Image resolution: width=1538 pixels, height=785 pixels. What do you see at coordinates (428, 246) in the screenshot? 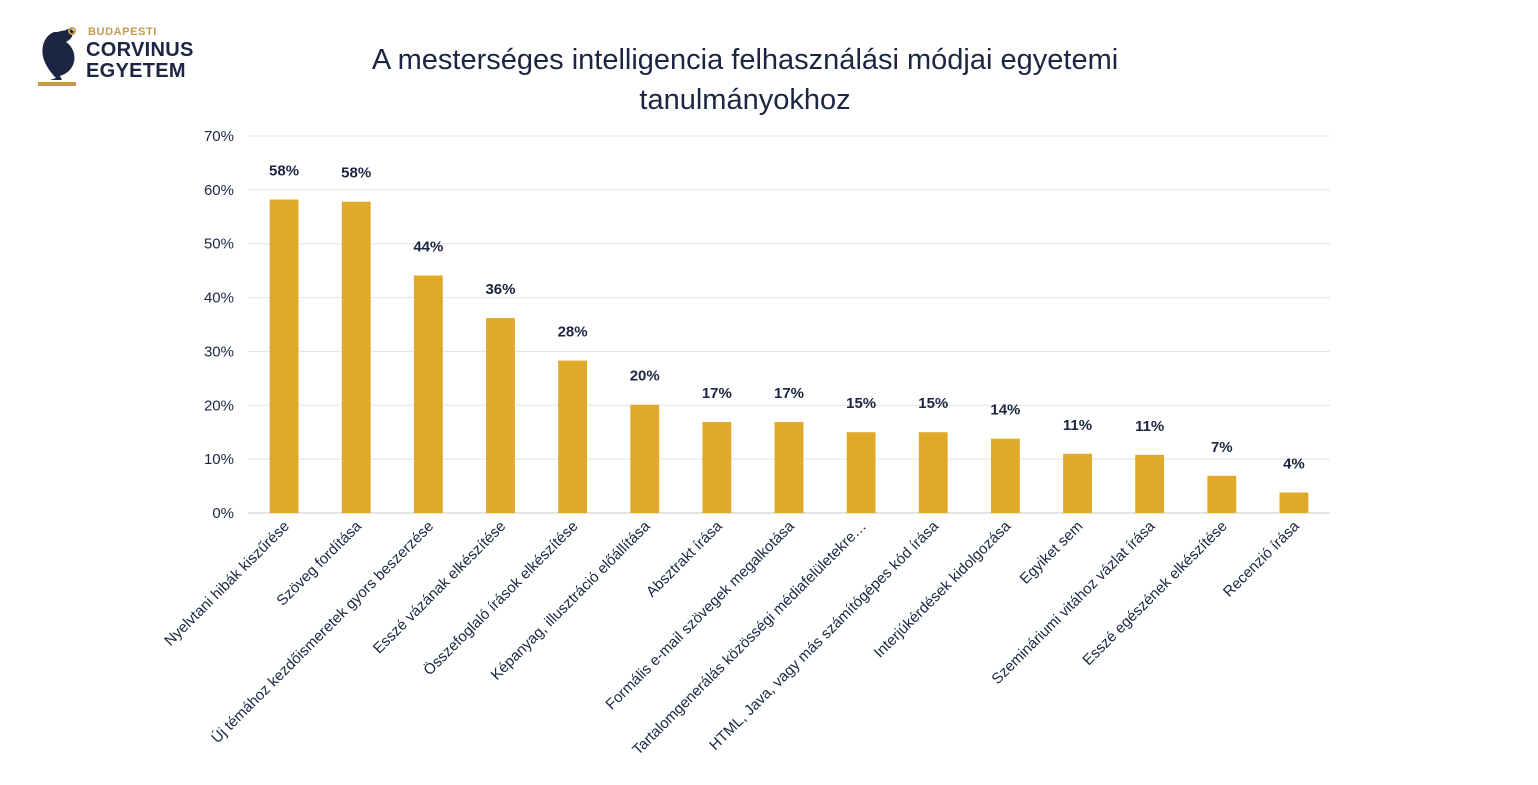
I see `data-label: 44%` at bounding box center [428, 246].